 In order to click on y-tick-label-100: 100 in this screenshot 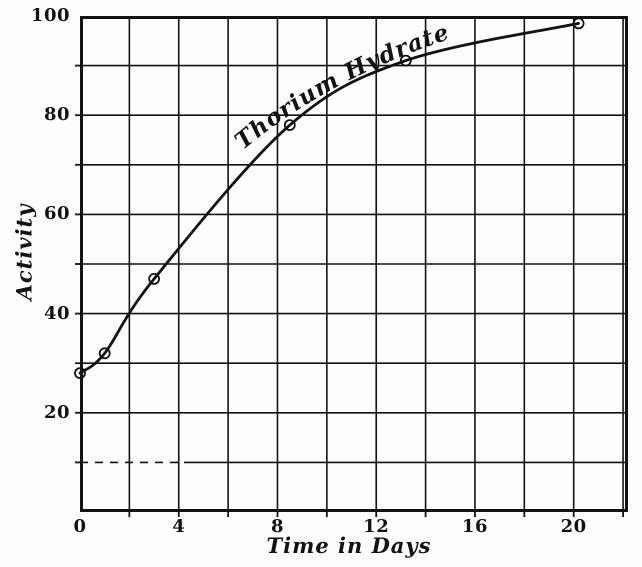, I will do `click(50, 15)`.